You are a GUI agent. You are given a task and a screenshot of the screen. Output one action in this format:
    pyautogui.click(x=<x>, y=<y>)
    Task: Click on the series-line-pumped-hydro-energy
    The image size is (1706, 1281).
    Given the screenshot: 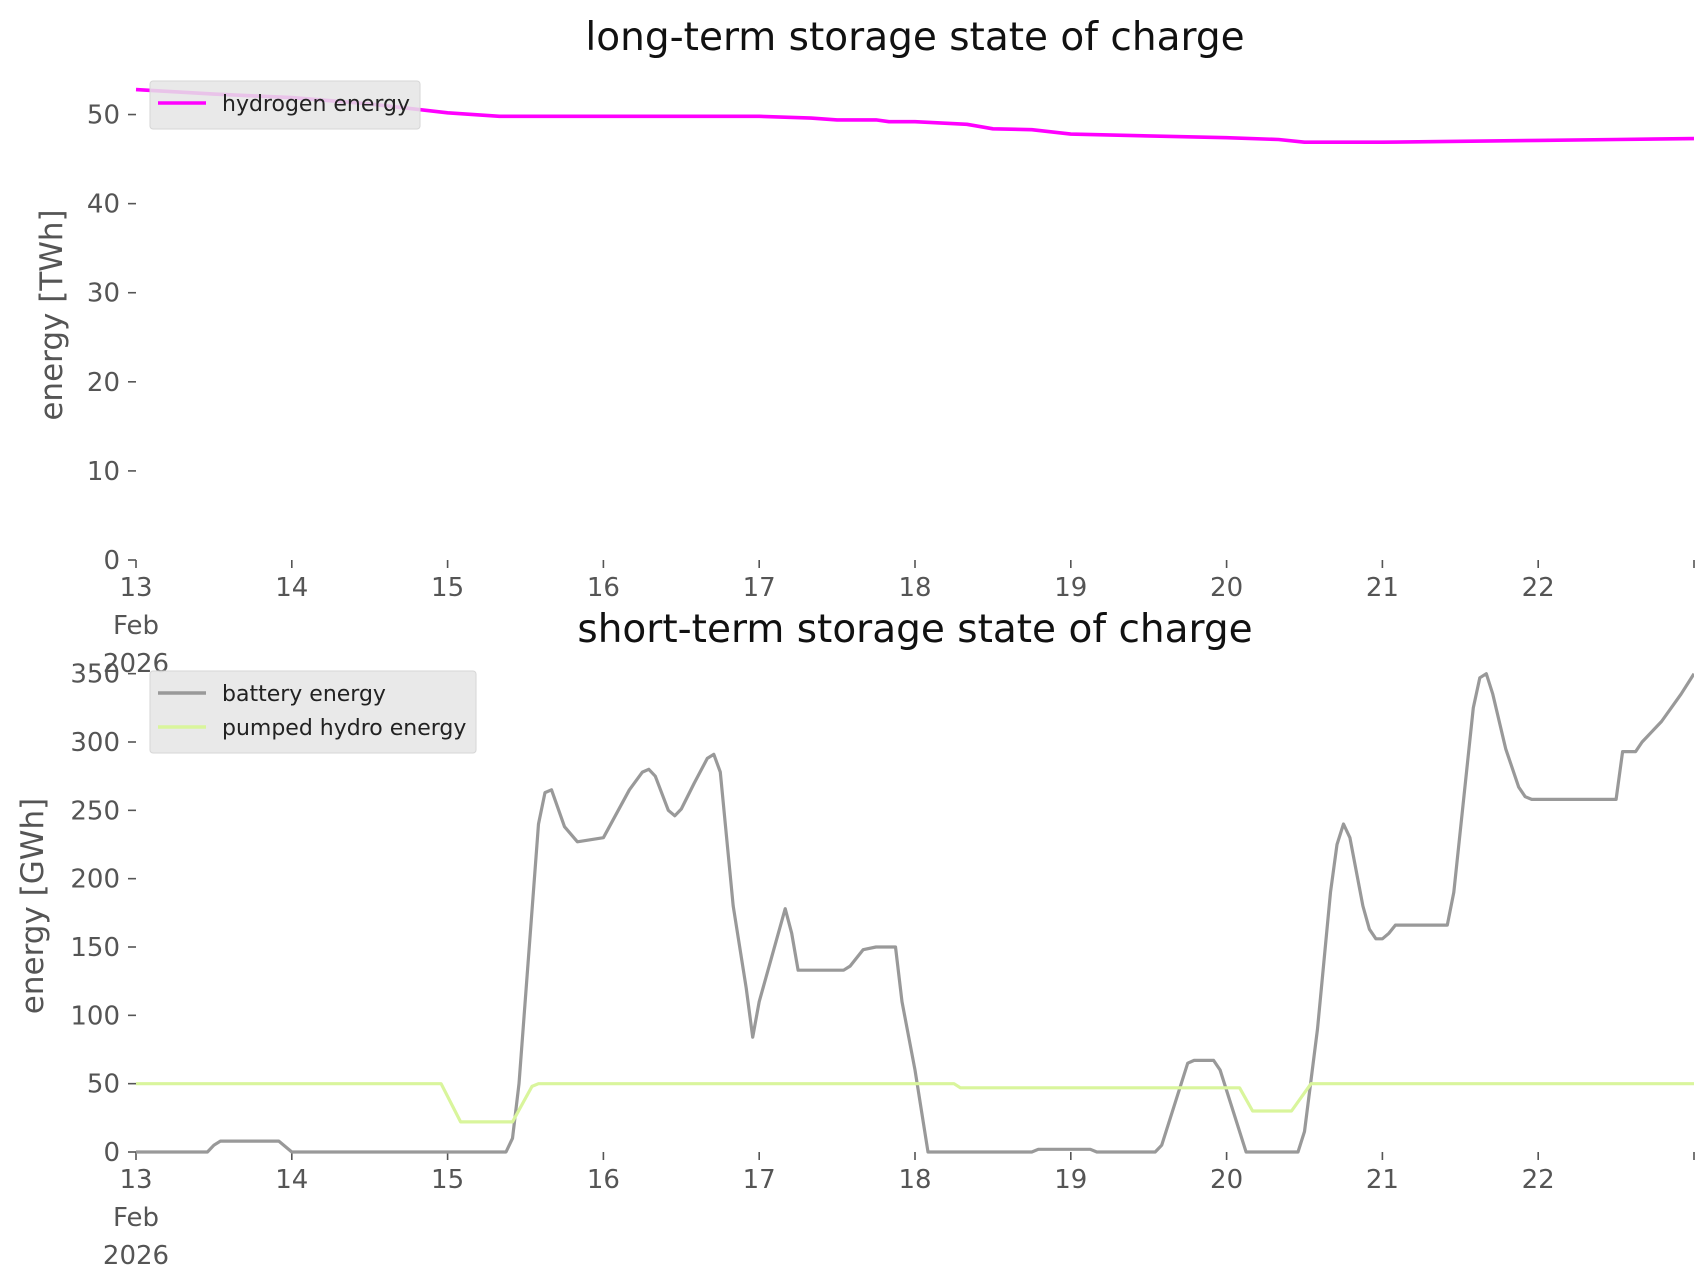 What is the action you would take?
    pyautogui.click(x=915, y=1103)
    